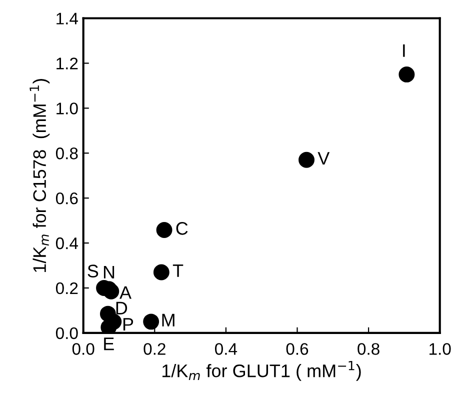 The width and height of the screenshot is (463, 406). Describe the element at coordinates (93, 271) in the screenshot. I see `annotation: S` at that location.